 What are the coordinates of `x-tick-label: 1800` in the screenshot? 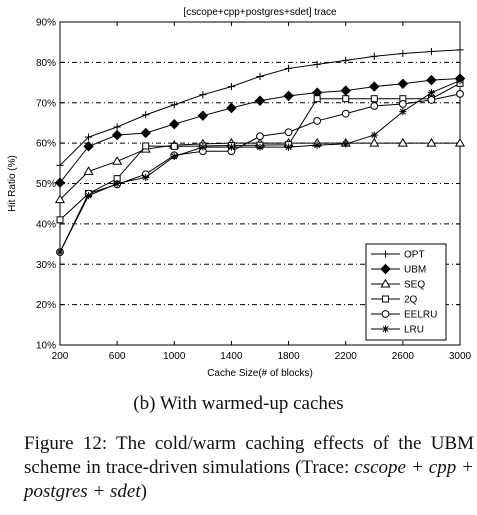 It's located at (288, 356).